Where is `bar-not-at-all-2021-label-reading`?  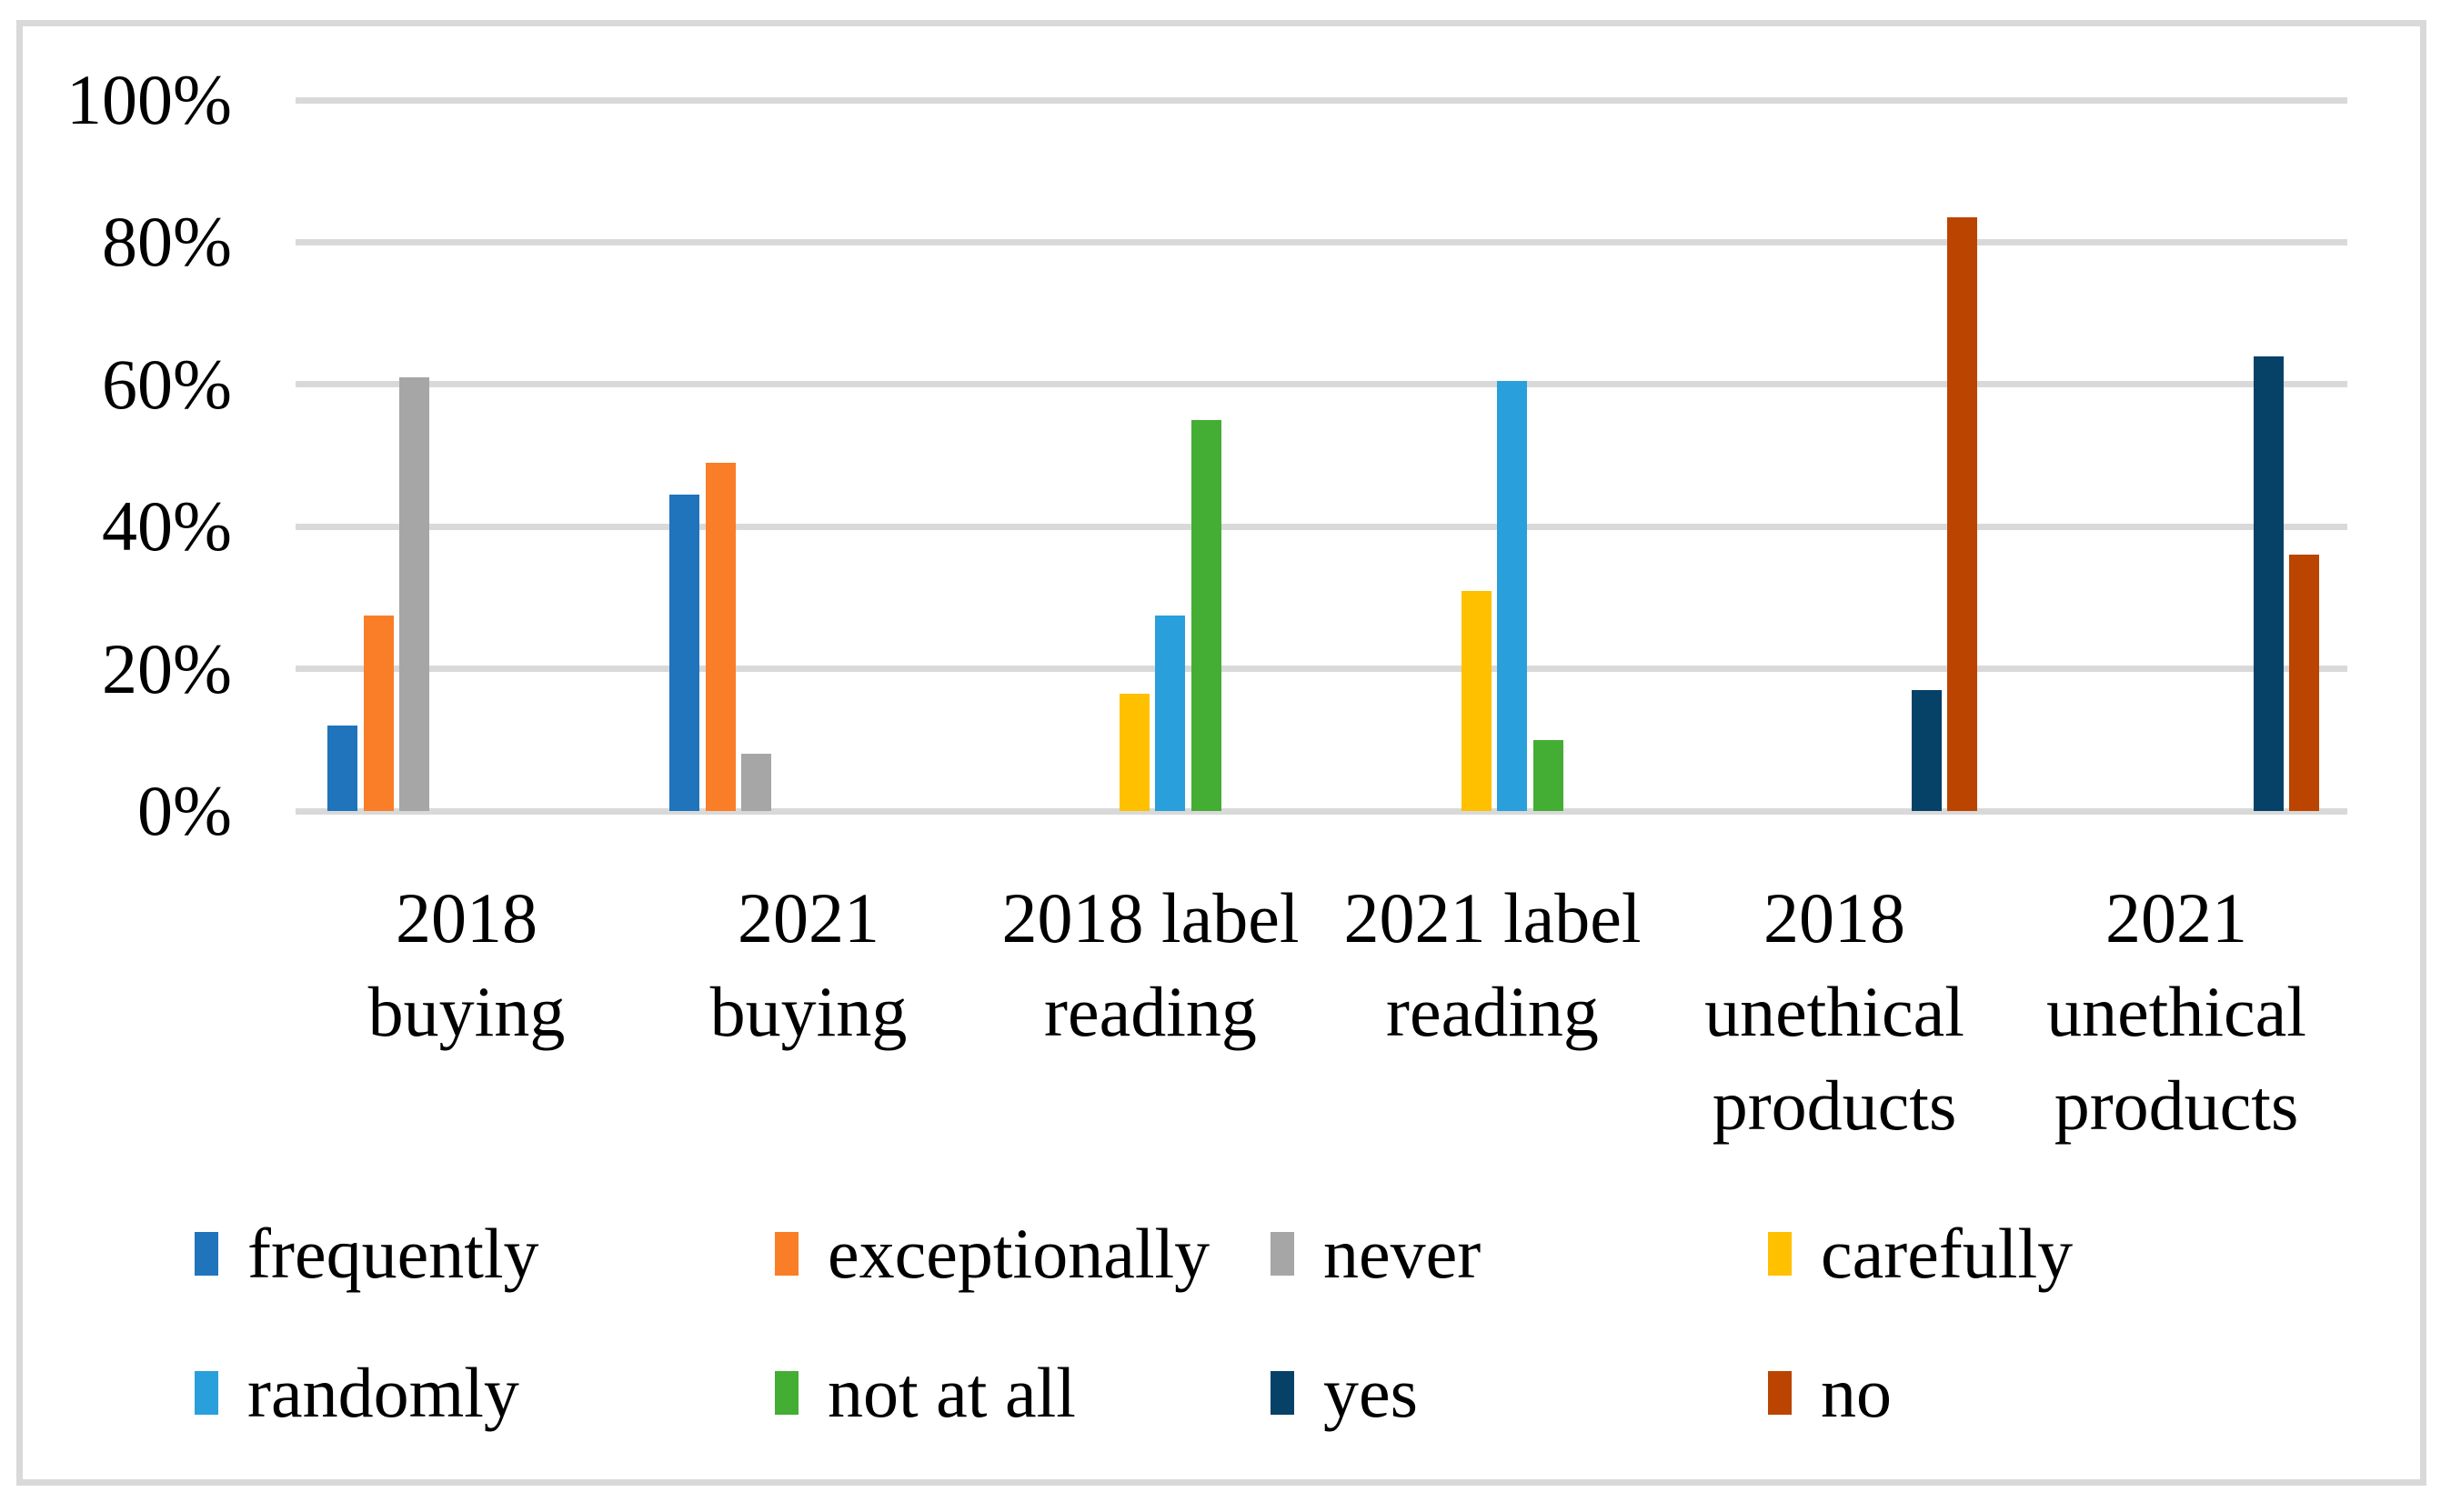
bar-not-at-all-2021-label-reading is located at coordinates (1548, 775).